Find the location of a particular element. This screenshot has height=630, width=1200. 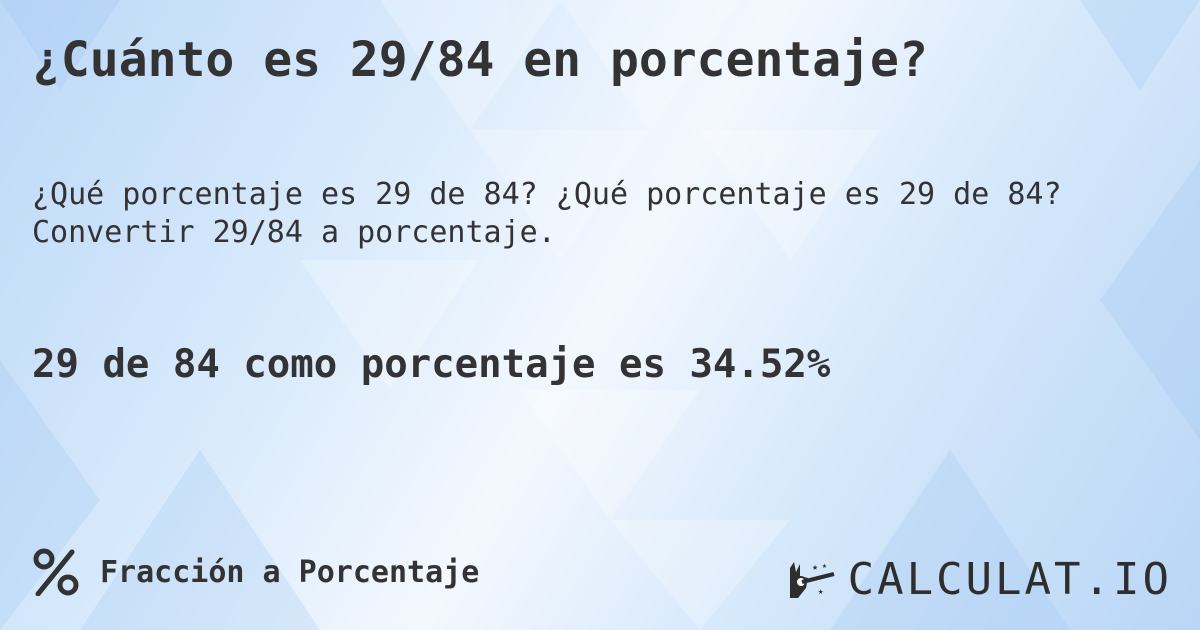

result-text: 29 de 84 como porcentaje es 34.52% is located at coordinates (431, 364).